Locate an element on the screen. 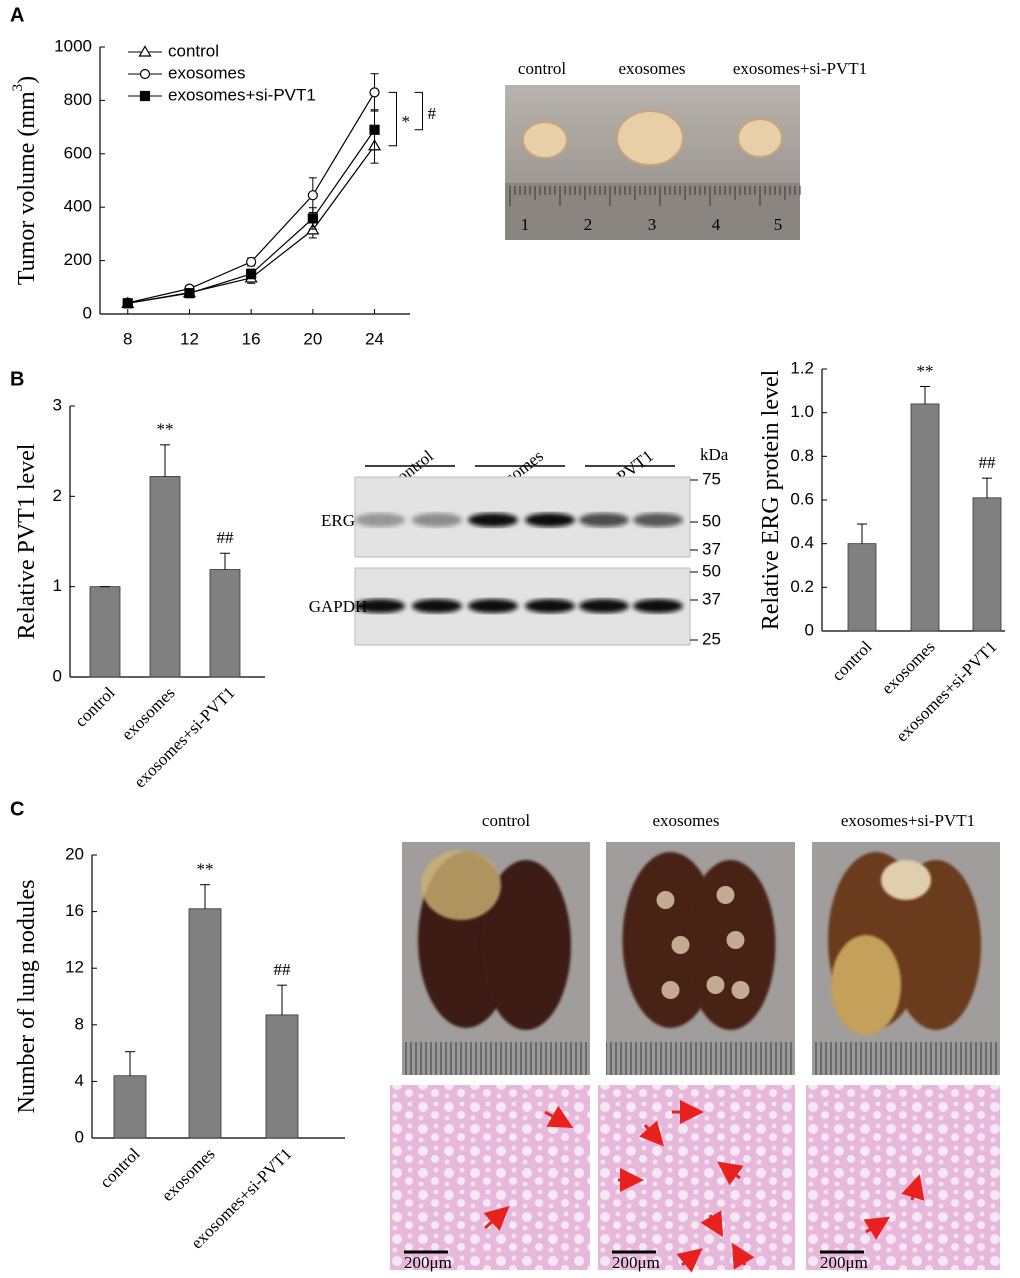  x-tick-label: 8 is located at coordinates (127, 338).